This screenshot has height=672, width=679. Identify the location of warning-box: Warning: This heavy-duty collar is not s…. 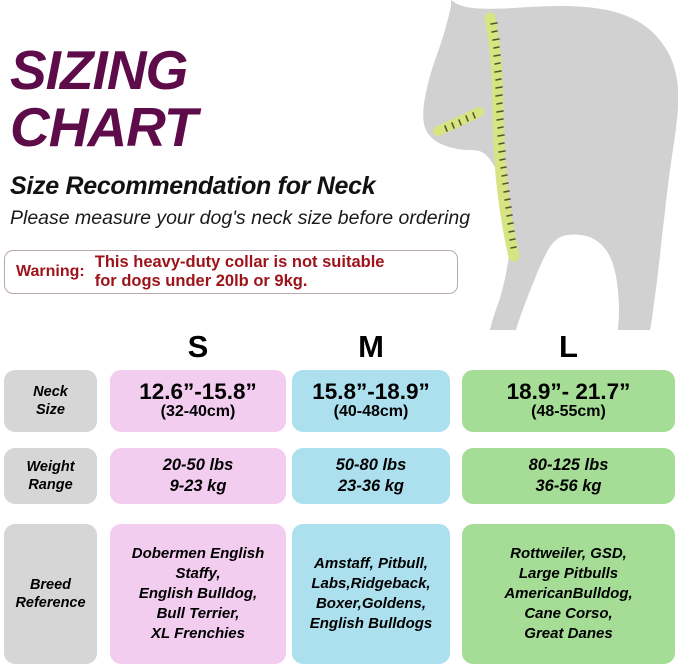
(231, 272).